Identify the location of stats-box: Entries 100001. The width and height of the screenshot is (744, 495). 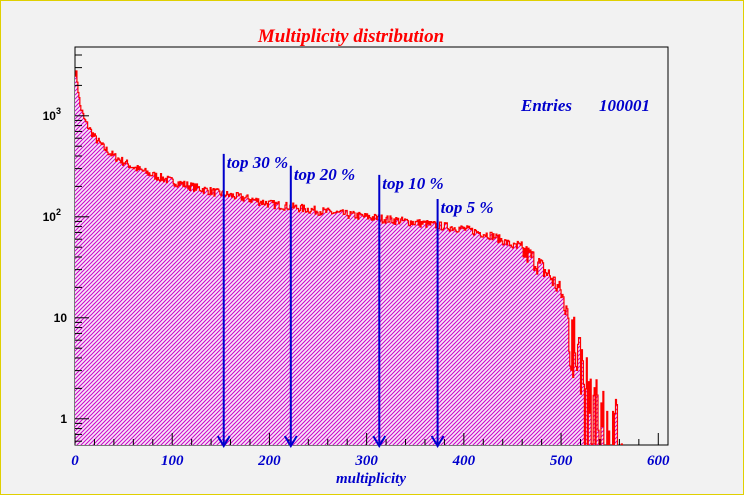
(585, 105).